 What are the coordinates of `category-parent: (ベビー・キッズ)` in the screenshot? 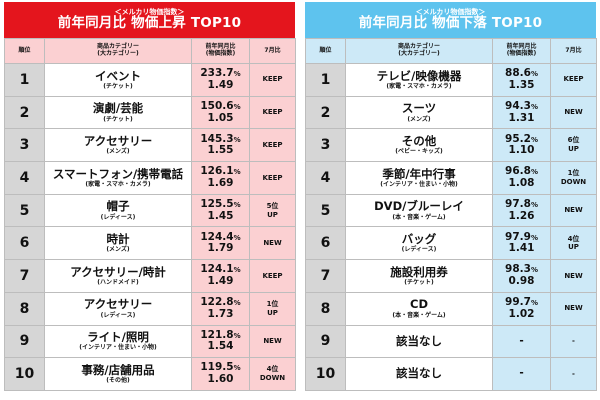 It's located at (419, 152).